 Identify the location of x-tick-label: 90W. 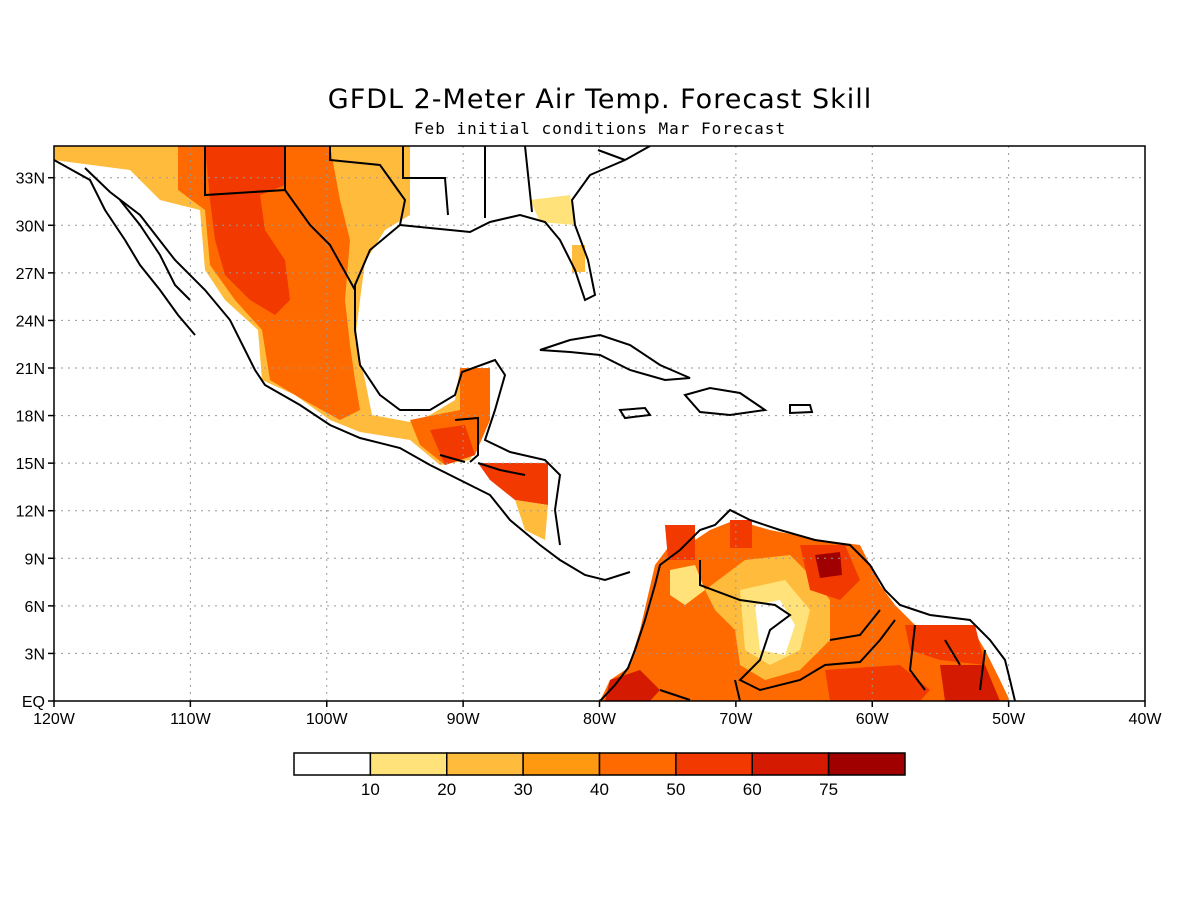
(464, 719).